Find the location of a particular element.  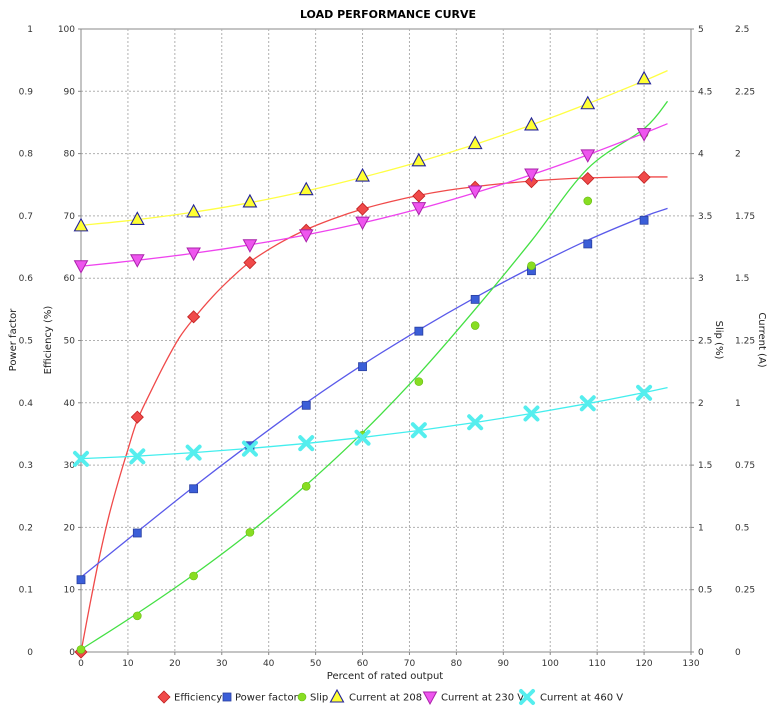

legend-marker-efficiency is located at coordinates (164, 697).